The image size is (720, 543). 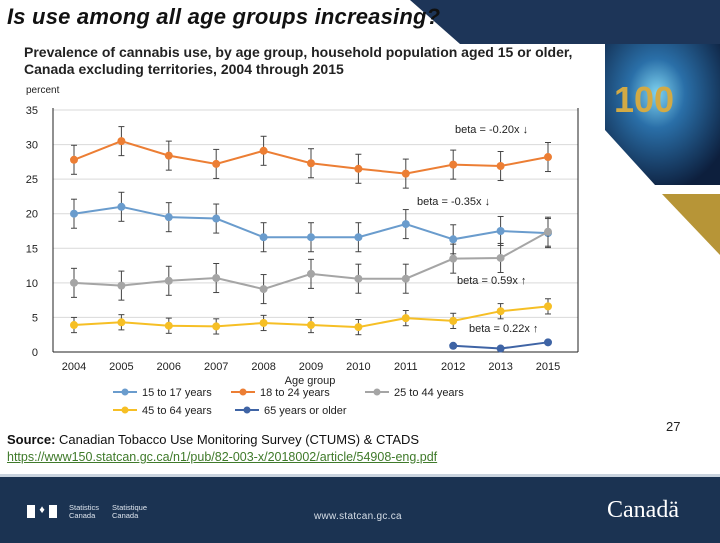 I want to click on y-tick-label: 5, so click(x=35, y=318).